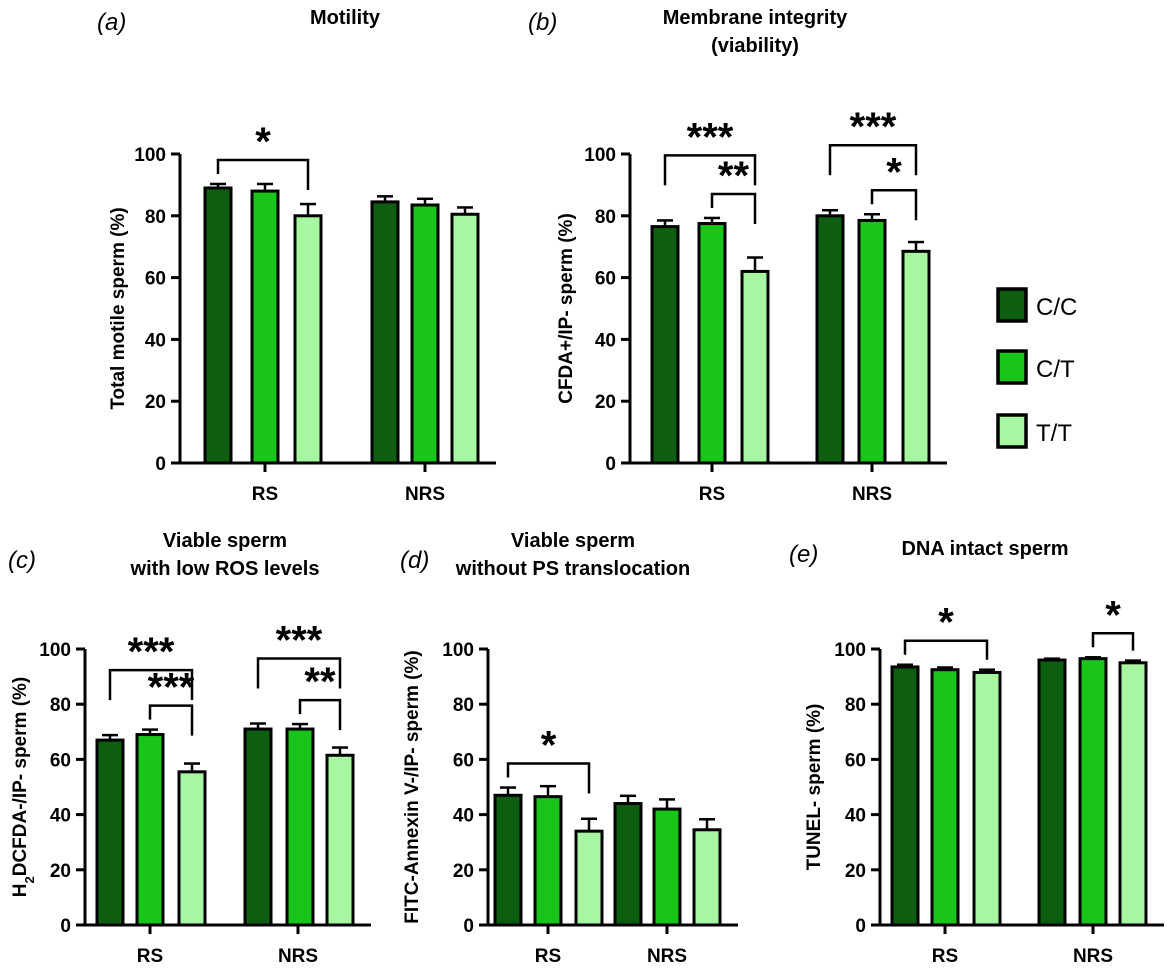  I want to click on panel-title: Motility, so click(345, 18).